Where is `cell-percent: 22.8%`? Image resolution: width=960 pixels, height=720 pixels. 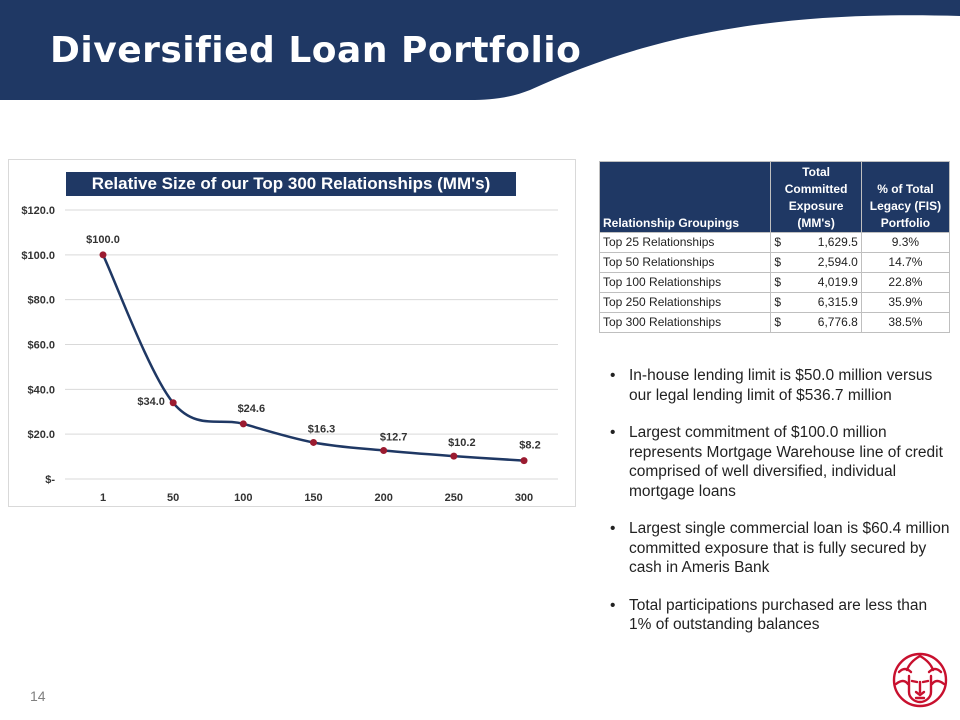 cell-percent: 22.8% is located at coordinates (905, 282).